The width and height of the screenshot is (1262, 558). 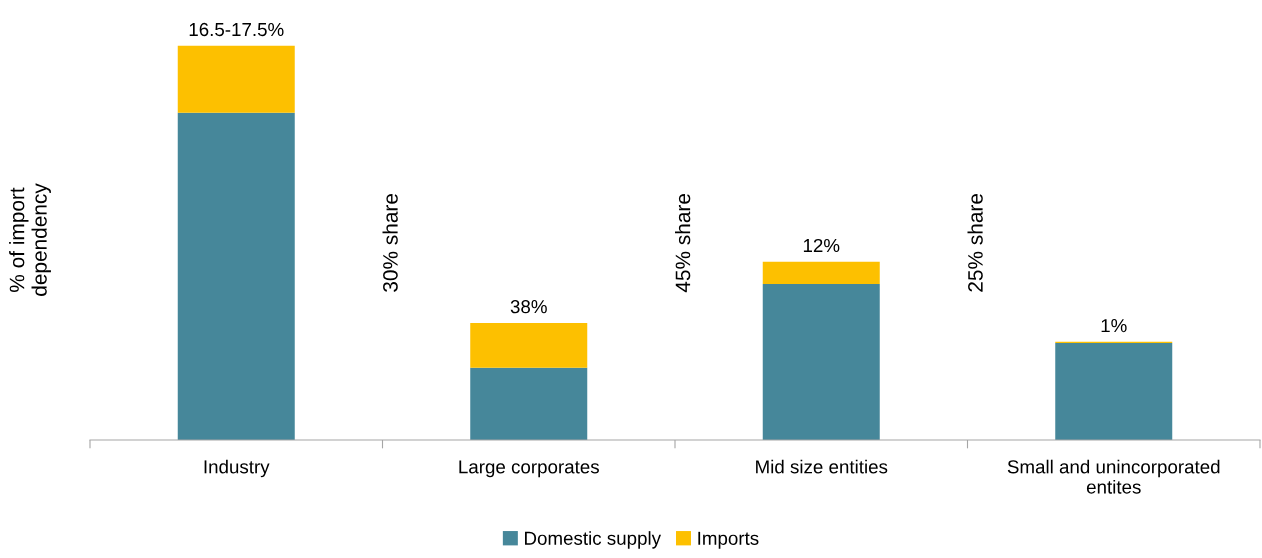 I want to click on x-tick-label: Large corporates, so click(x=529, y=469).